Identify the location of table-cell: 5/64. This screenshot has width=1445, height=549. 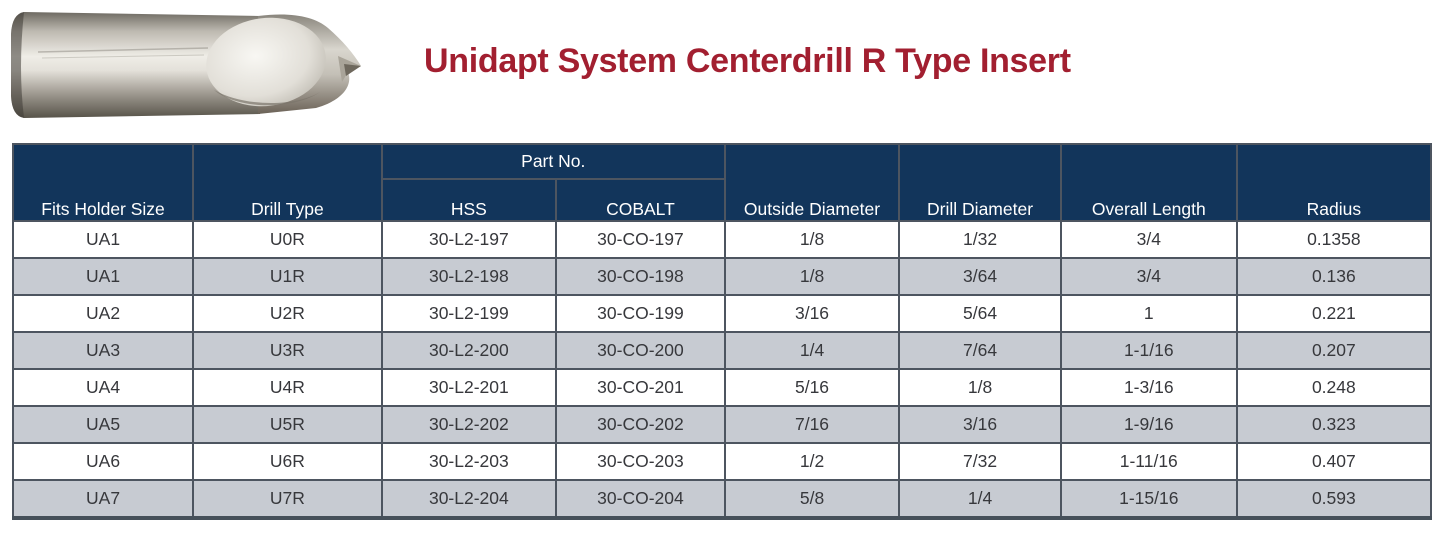
(980, 313).